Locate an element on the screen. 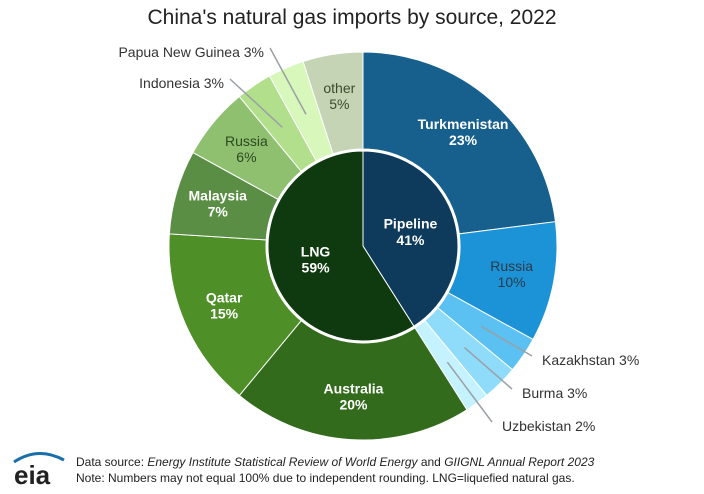 This screenshot has width=704, height=494. source-giignl: GIIGNL Annual Report 2023 is located at coordinates (519, 462).